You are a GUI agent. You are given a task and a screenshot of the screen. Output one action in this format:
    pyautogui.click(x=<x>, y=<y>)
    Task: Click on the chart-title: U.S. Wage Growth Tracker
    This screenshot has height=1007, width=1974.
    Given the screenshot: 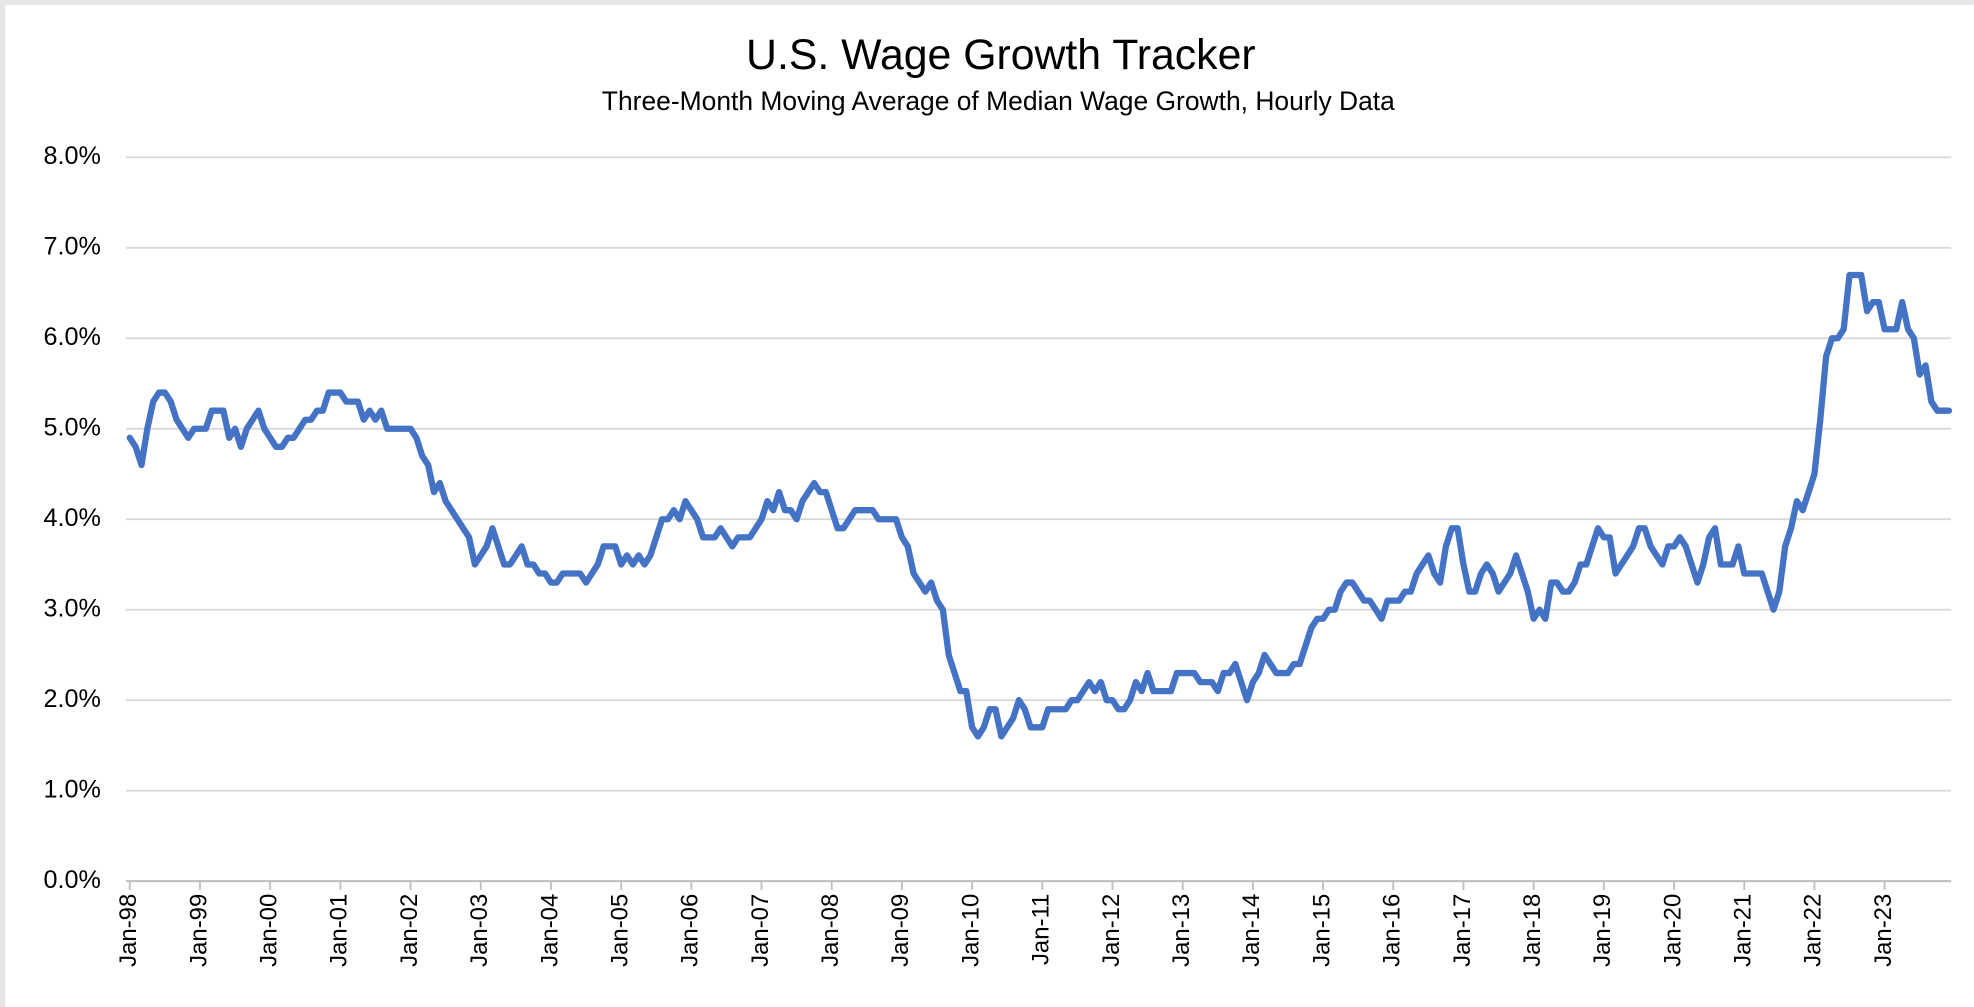 What is the action you would take?
    pyautogui.click(x=1001, y=55)
    